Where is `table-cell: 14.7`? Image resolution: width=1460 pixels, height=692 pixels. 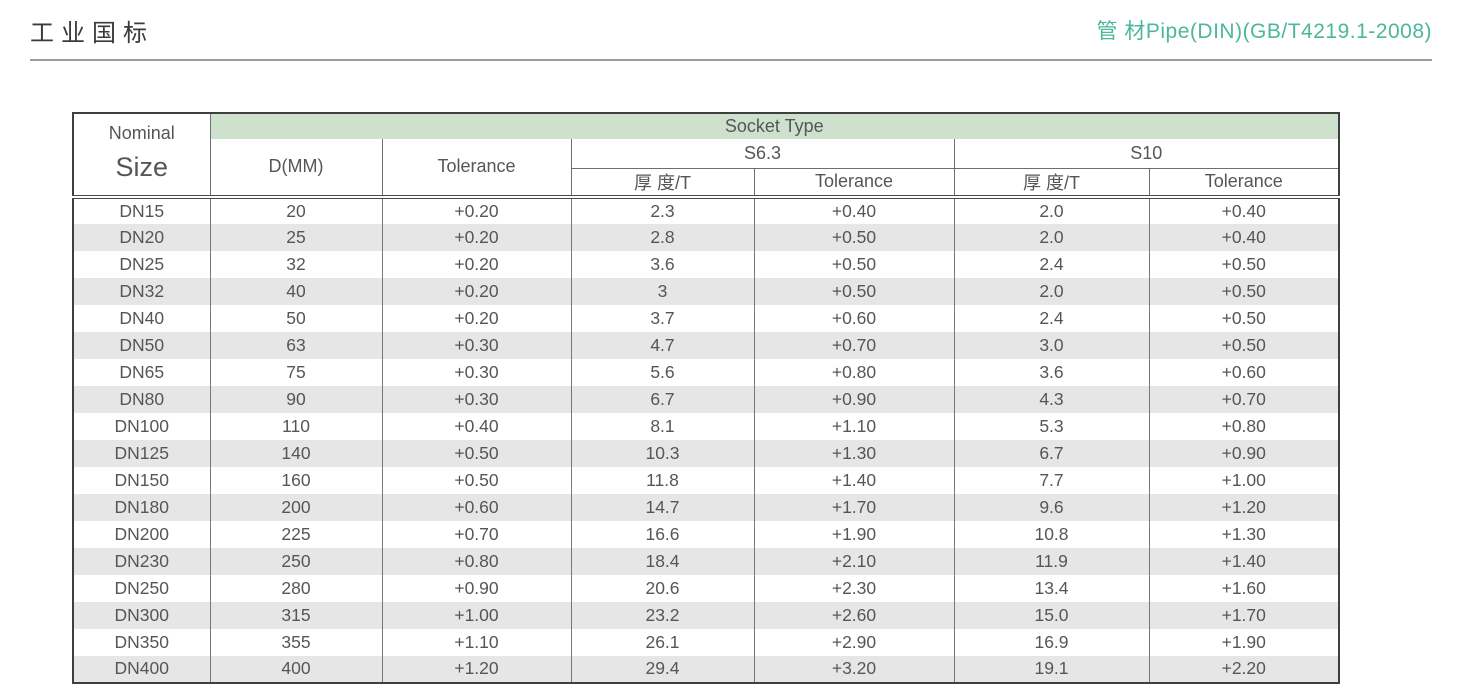
table-cell: 14.7 is located at coordinates (662, 507).